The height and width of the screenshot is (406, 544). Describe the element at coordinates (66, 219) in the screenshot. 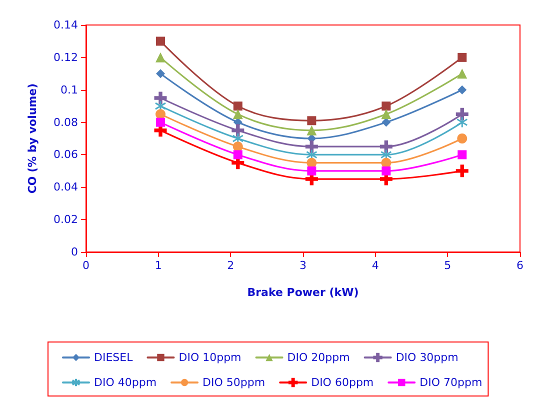

I see `y-tick-label: 0.02` at that location.